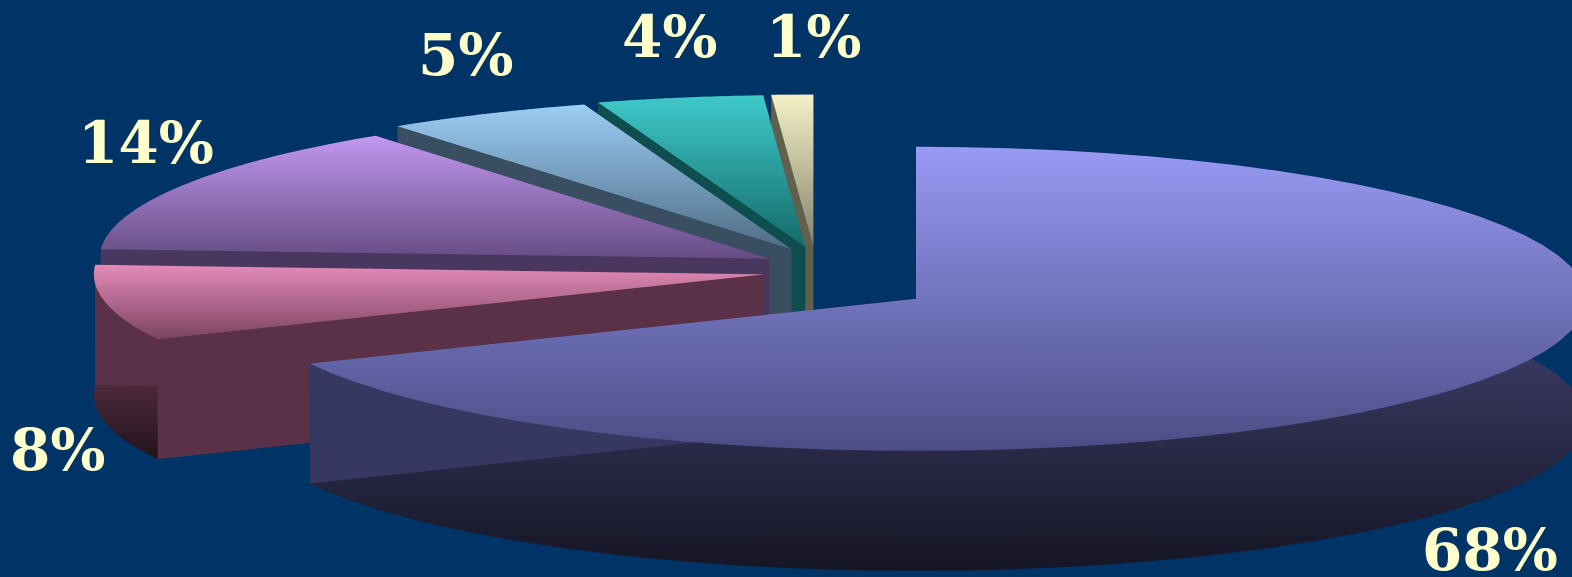  I want to click on pie-label-4-pct: 4%, so click(669, 37).